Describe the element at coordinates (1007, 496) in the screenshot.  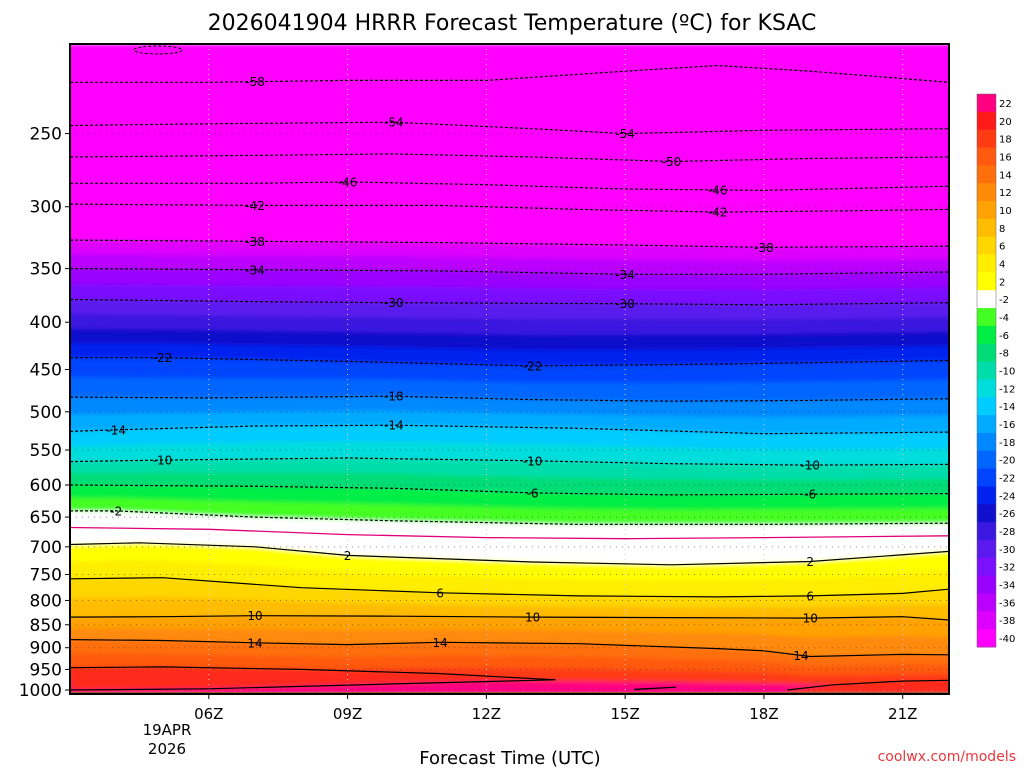
I see `colorbar-label: -24` at that location.